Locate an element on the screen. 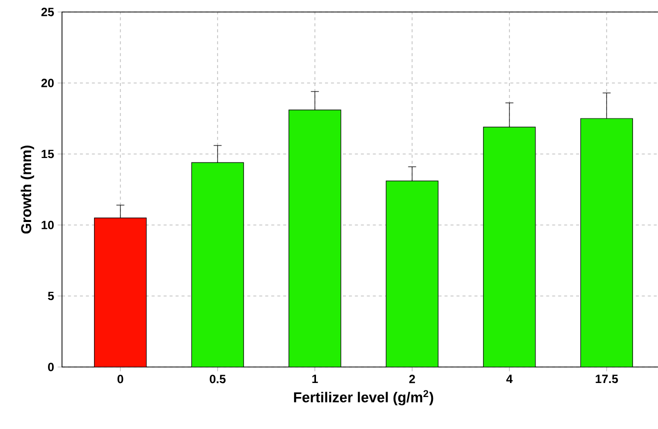 This screenshot has width=658, height=429. x-tick-label: 0.5 is located at coordinates (218, 379).